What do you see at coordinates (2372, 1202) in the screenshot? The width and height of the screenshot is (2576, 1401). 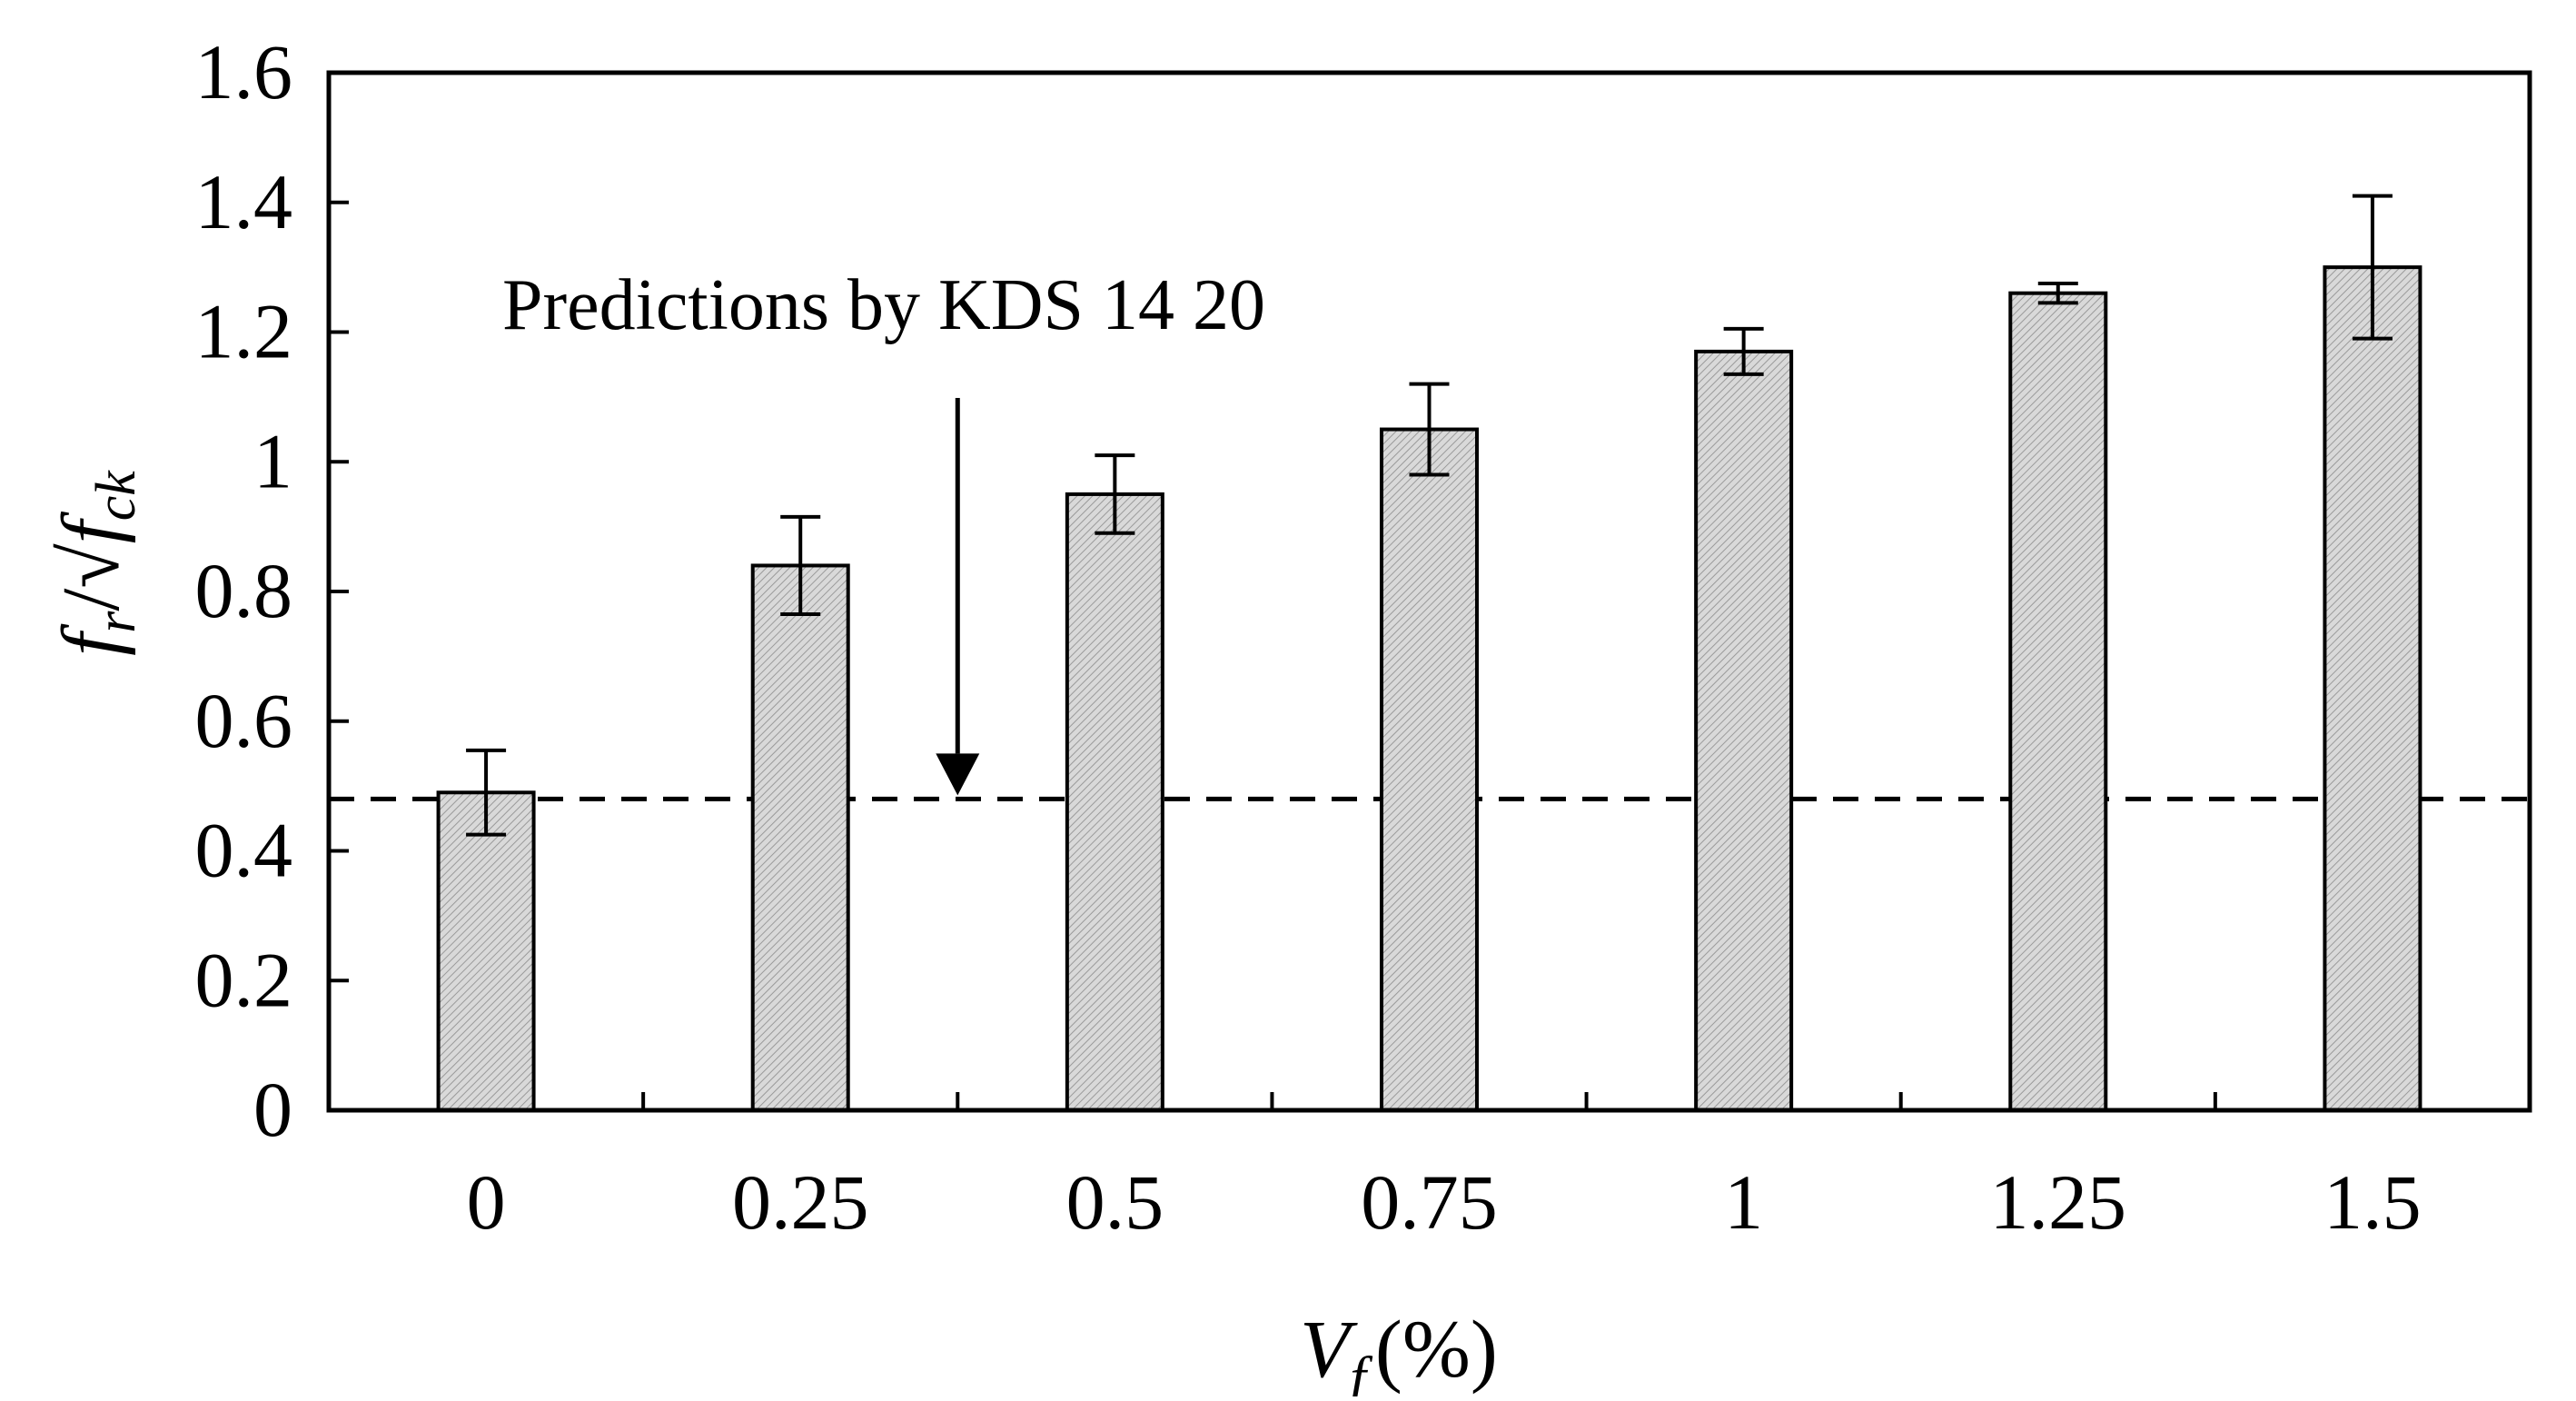 I see `x-tick-label: 1.5` at bounding box center [2372, 1202].